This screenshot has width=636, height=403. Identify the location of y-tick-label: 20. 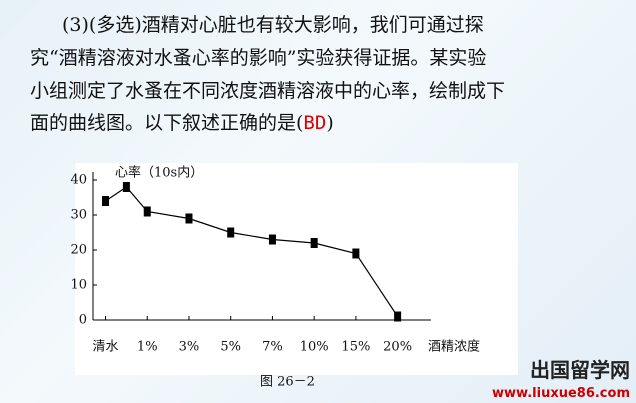
(78, 250).